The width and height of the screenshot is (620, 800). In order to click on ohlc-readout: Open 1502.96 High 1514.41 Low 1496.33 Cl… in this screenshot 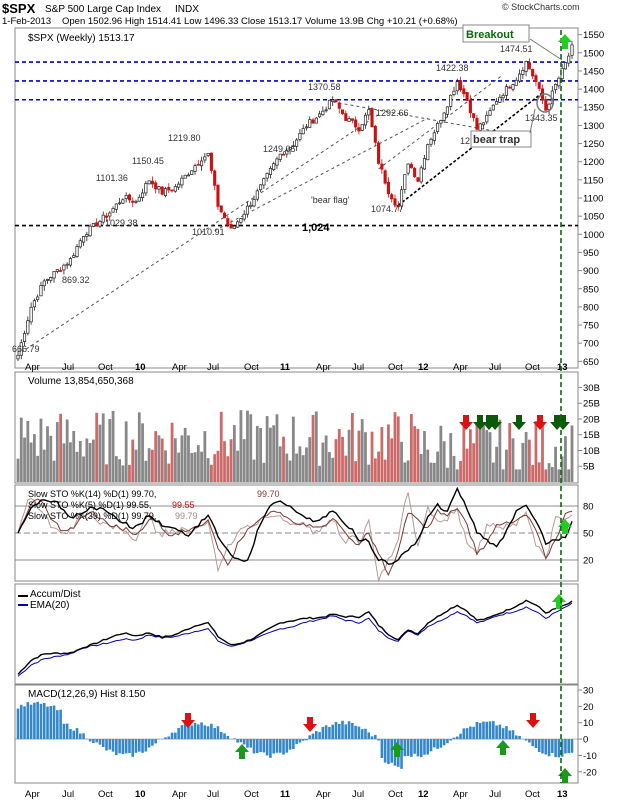, I will do `click(260, 21)`.